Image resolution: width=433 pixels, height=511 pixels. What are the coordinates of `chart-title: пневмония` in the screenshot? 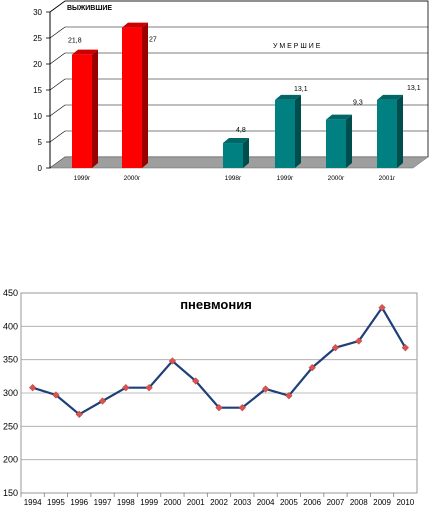 It's located at (216, 304).